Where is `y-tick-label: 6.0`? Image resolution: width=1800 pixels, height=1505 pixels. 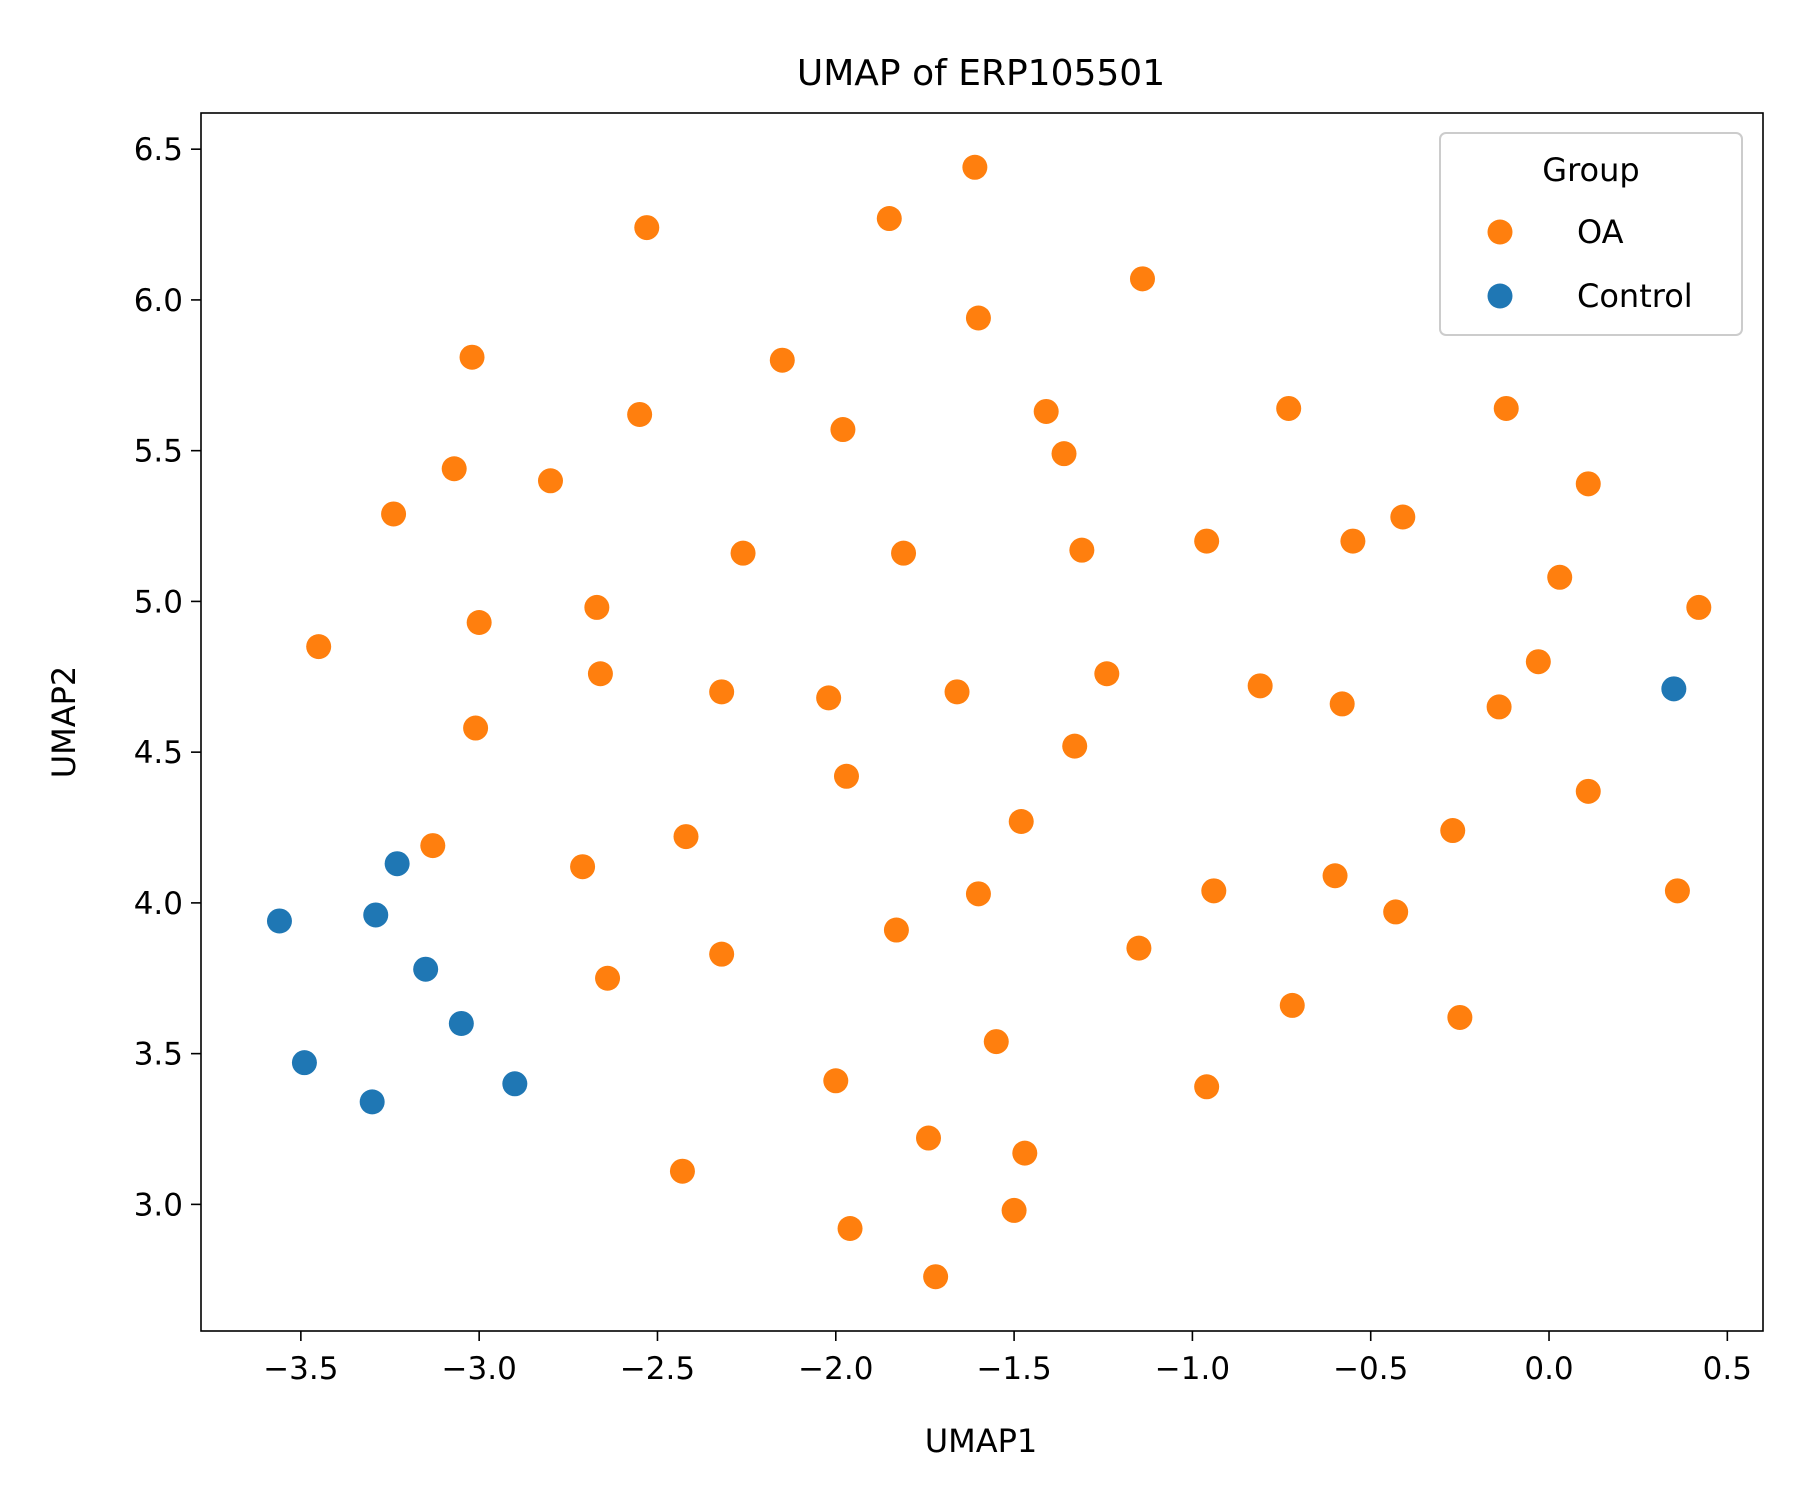
y-tick-label: 6.0 is located at coordinates (158, 301).